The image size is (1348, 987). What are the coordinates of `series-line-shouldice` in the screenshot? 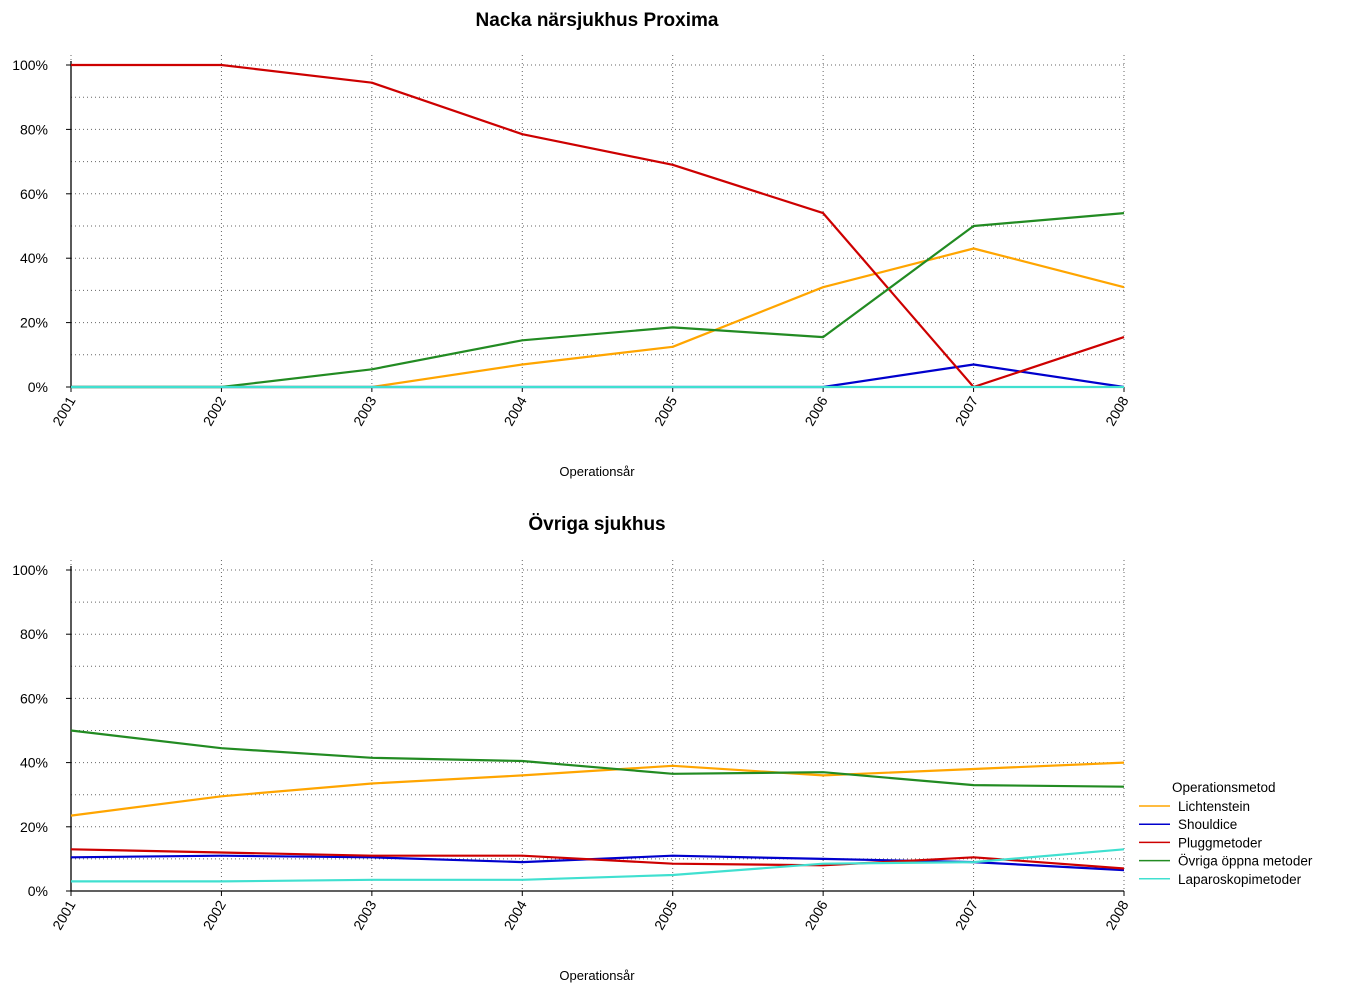 It's located at (598, 376).